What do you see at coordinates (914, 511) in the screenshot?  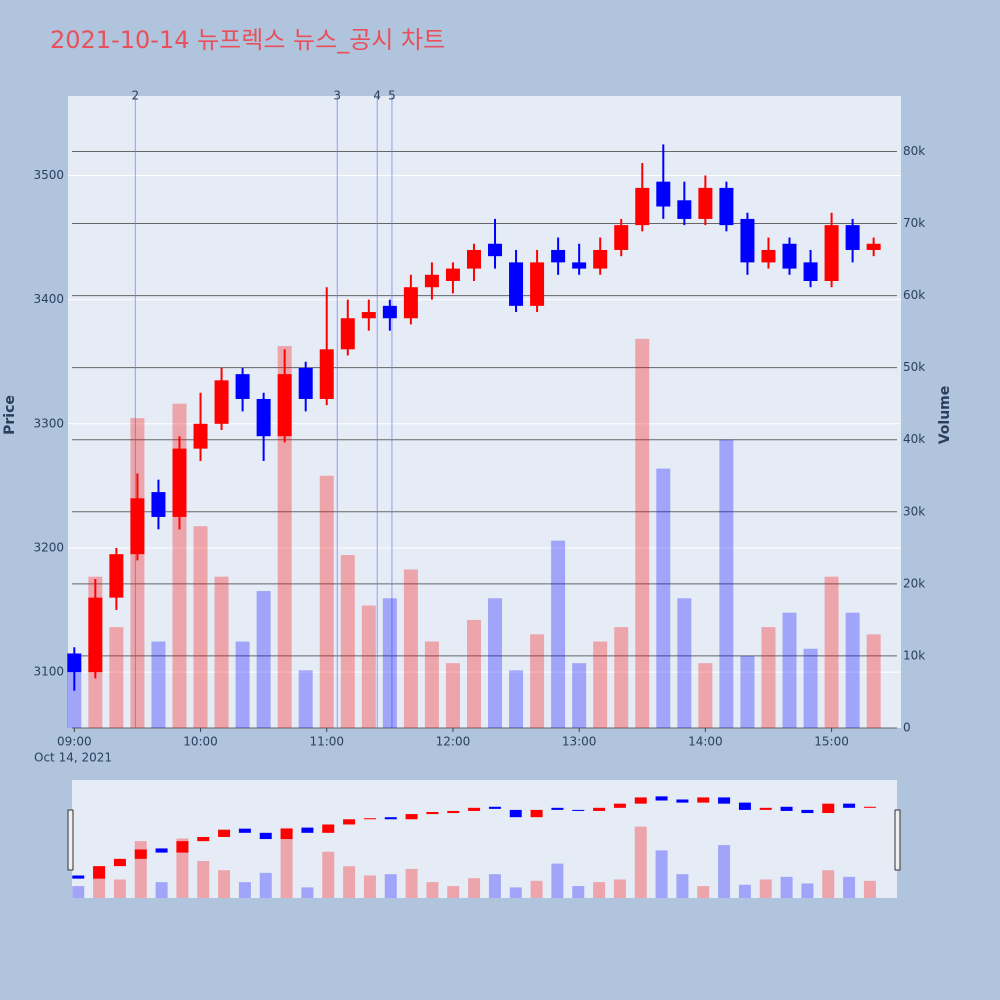 I see `y2-tick-label: 30k` at bounding box center [914, 511].